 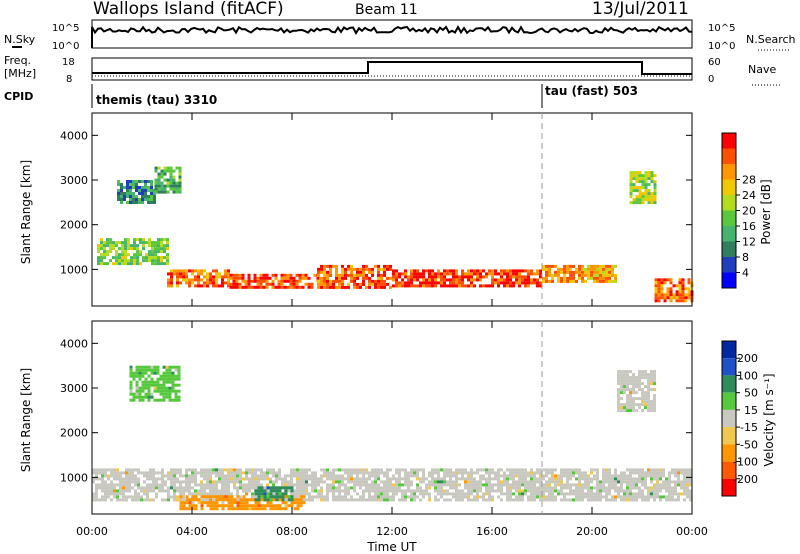 I want to click on colorbar-tick-label: -100, so click(x=745, y=462).